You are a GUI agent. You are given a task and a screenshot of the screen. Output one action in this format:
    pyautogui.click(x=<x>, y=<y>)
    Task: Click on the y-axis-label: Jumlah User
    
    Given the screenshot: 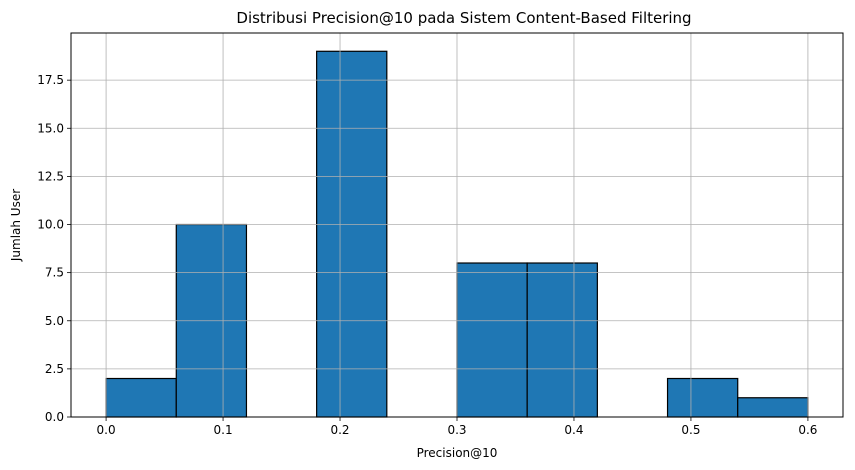 What is the action you would take?
    pyautogui.click(x=16, y=225)
    